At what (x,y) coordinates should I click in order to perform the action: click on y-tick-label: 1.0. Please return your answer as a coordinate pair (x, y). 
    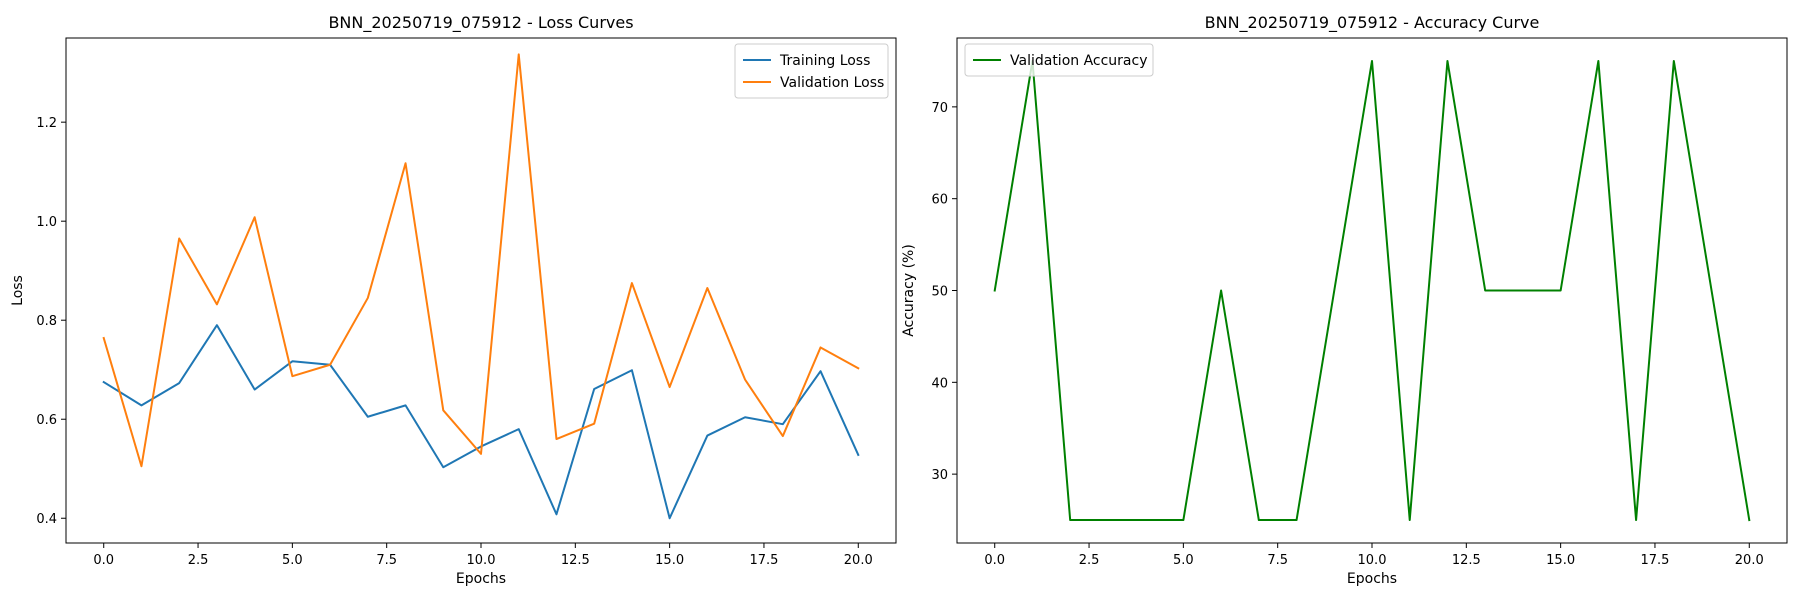
    Looking at the image, I should click on (46, 222).